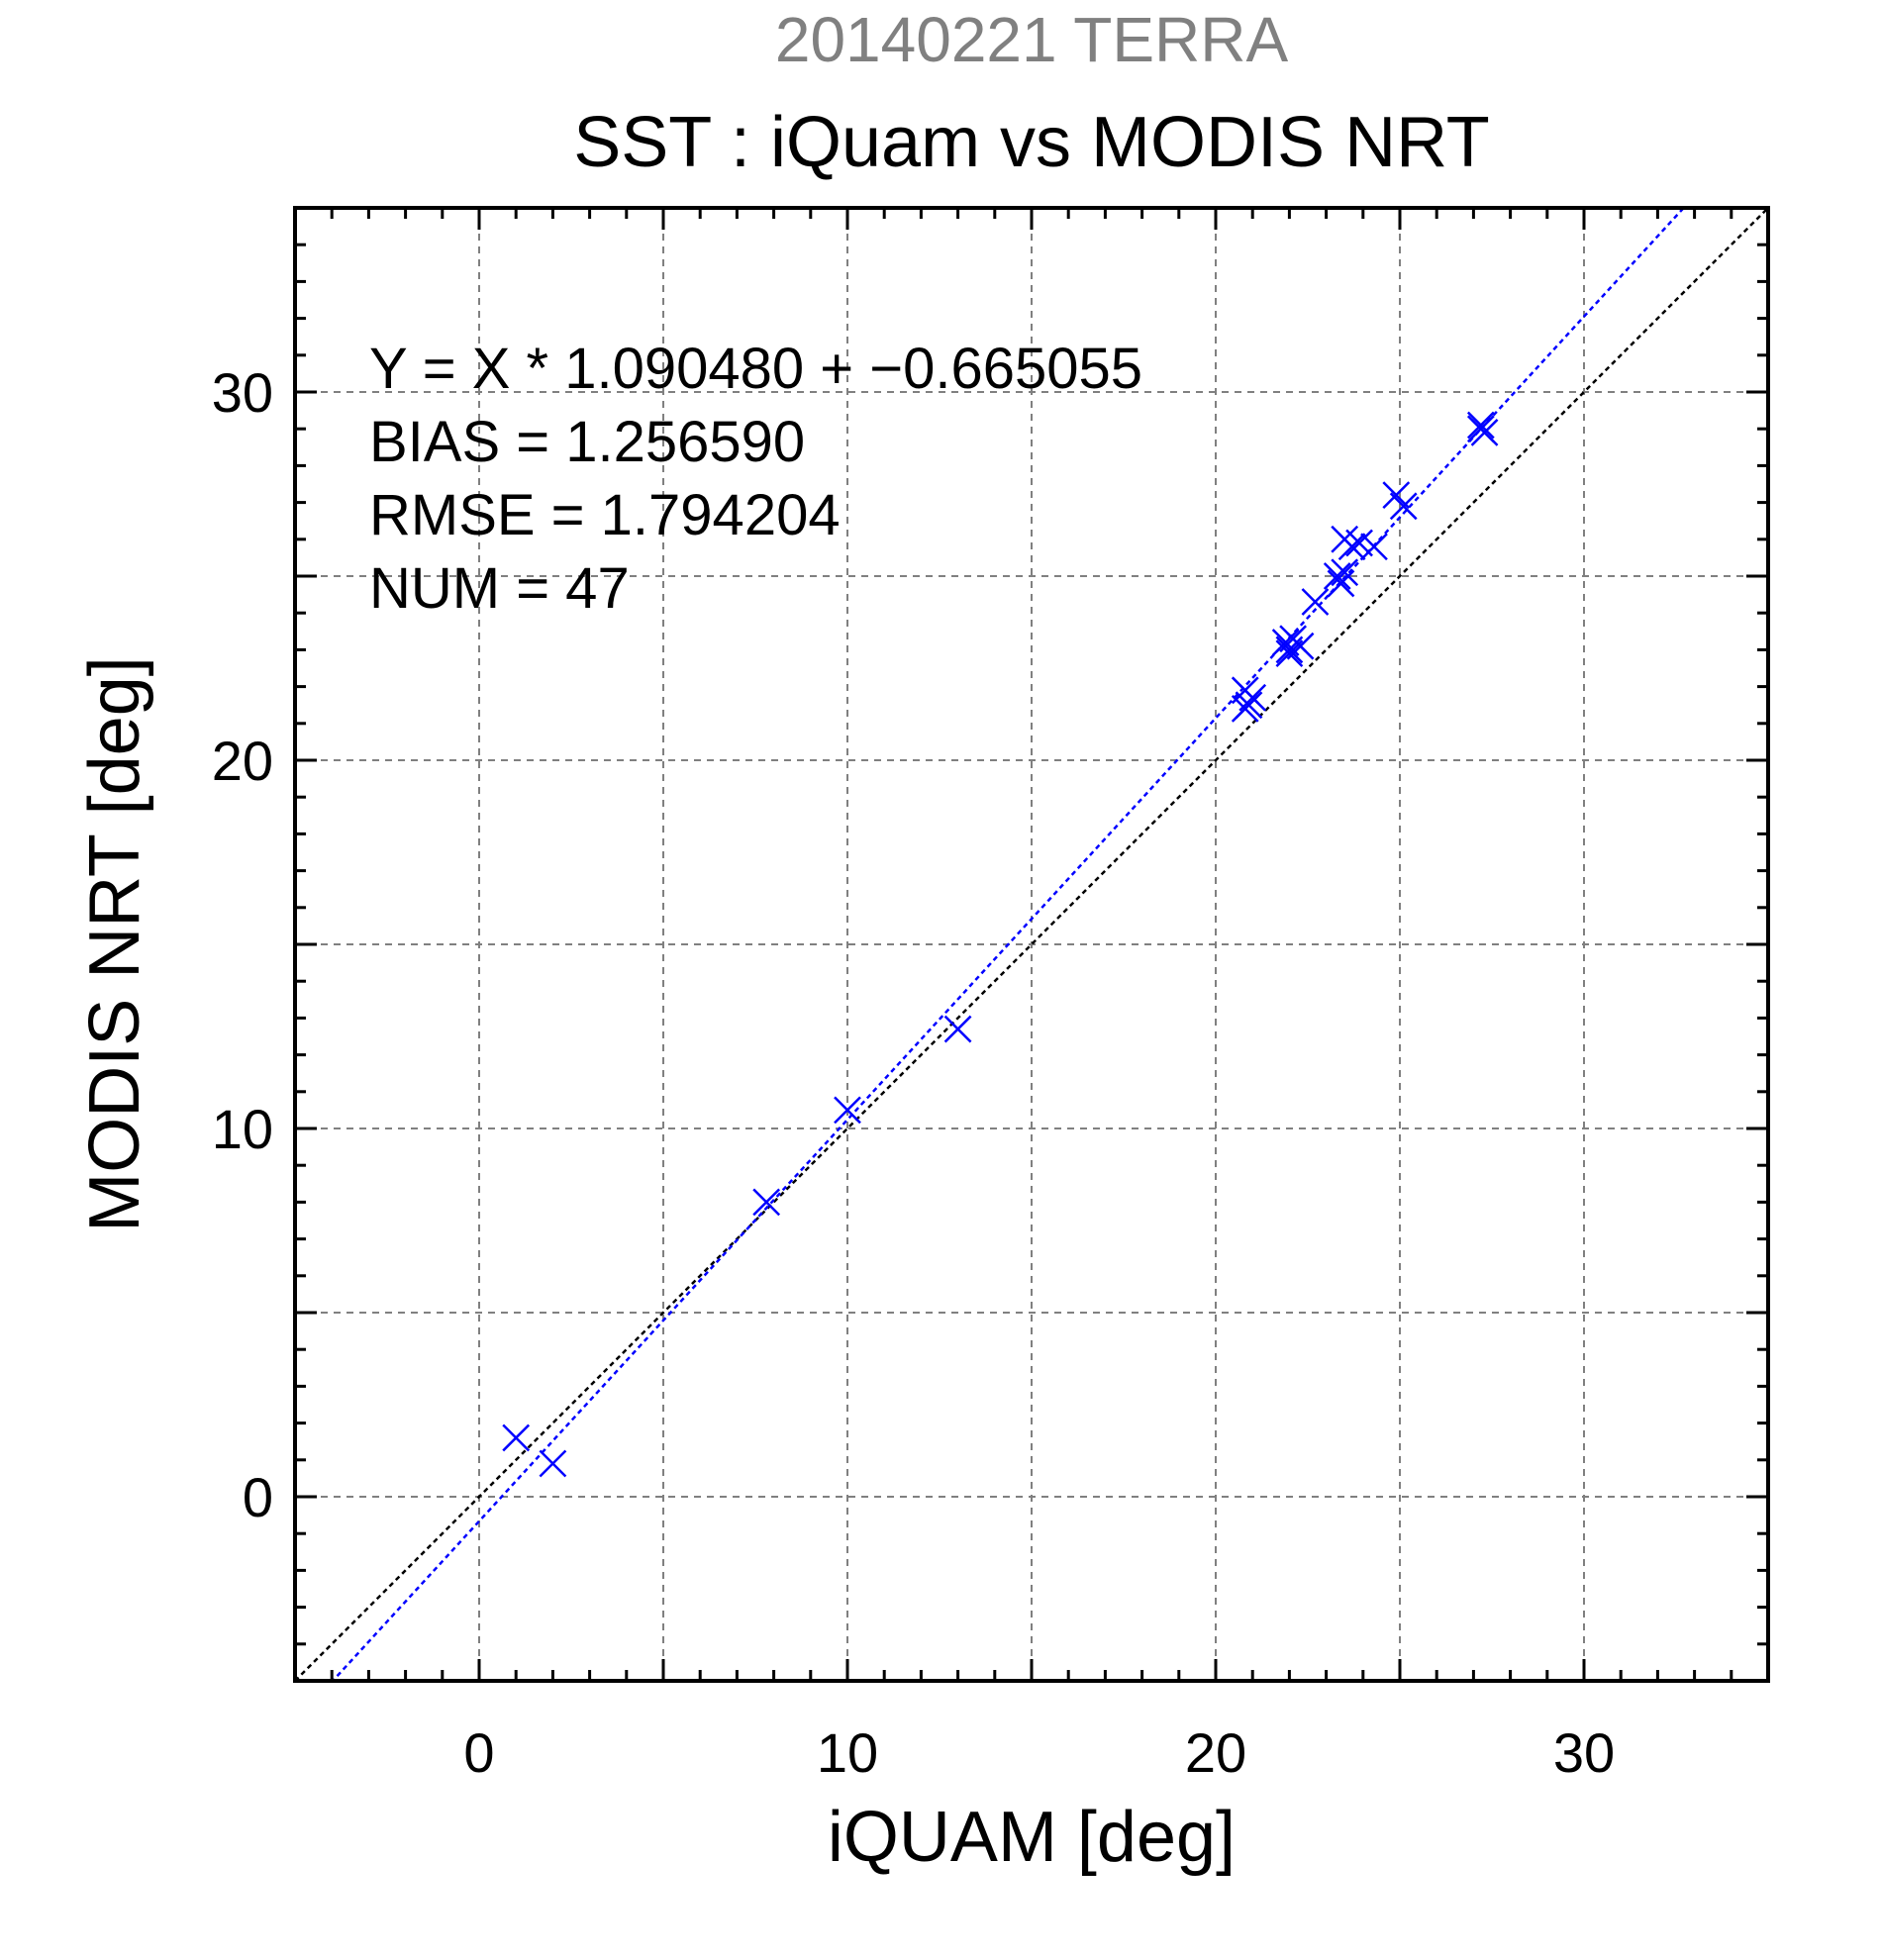 The height and width of the screenshot is (1960, 1881). Describe the element at coordinates (499, 588) in the screenshot. I see `stats-annotation-line: NUM = 47` at that location.